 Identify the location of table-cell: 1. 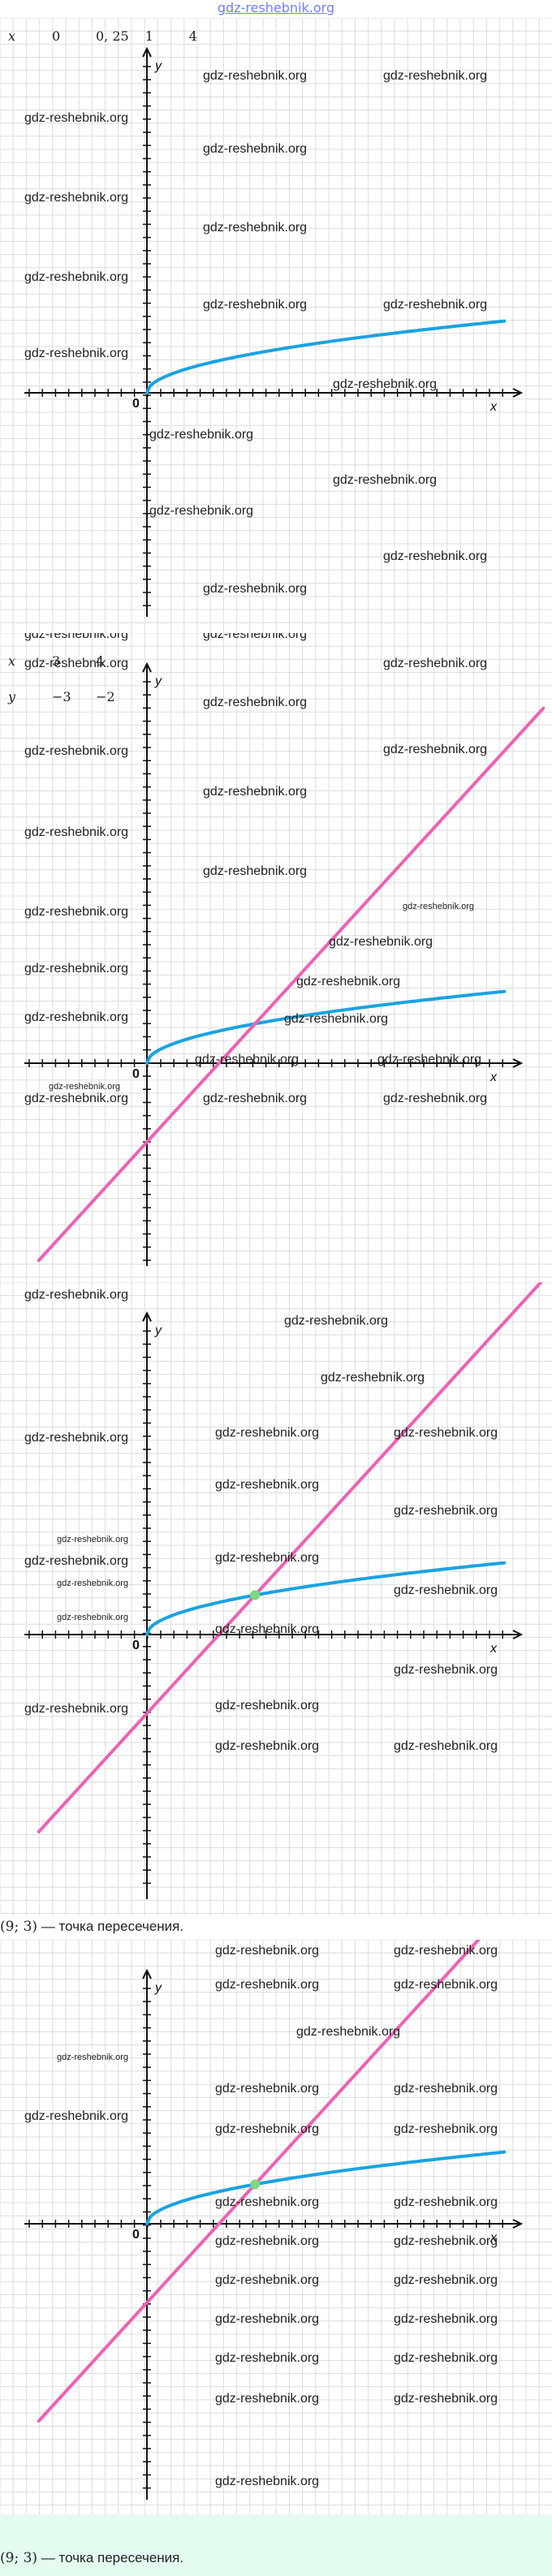
(148, 36).